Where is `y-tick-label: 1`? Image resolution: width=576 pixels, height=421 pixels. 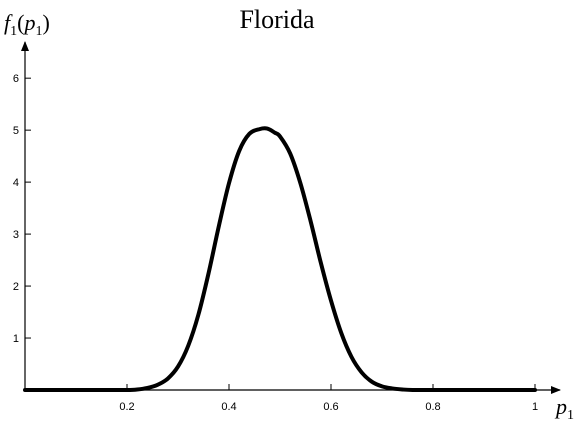 y-tick-label: 1 is located at coordinates (16, 339).